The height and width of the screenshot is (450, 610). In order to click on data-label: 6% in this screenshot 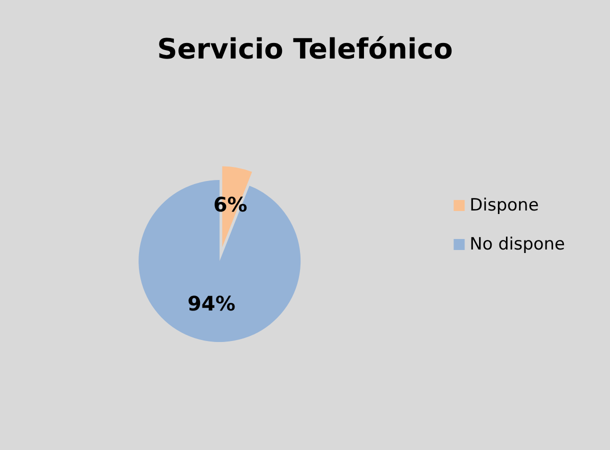, I will do `click(230, 204)`.